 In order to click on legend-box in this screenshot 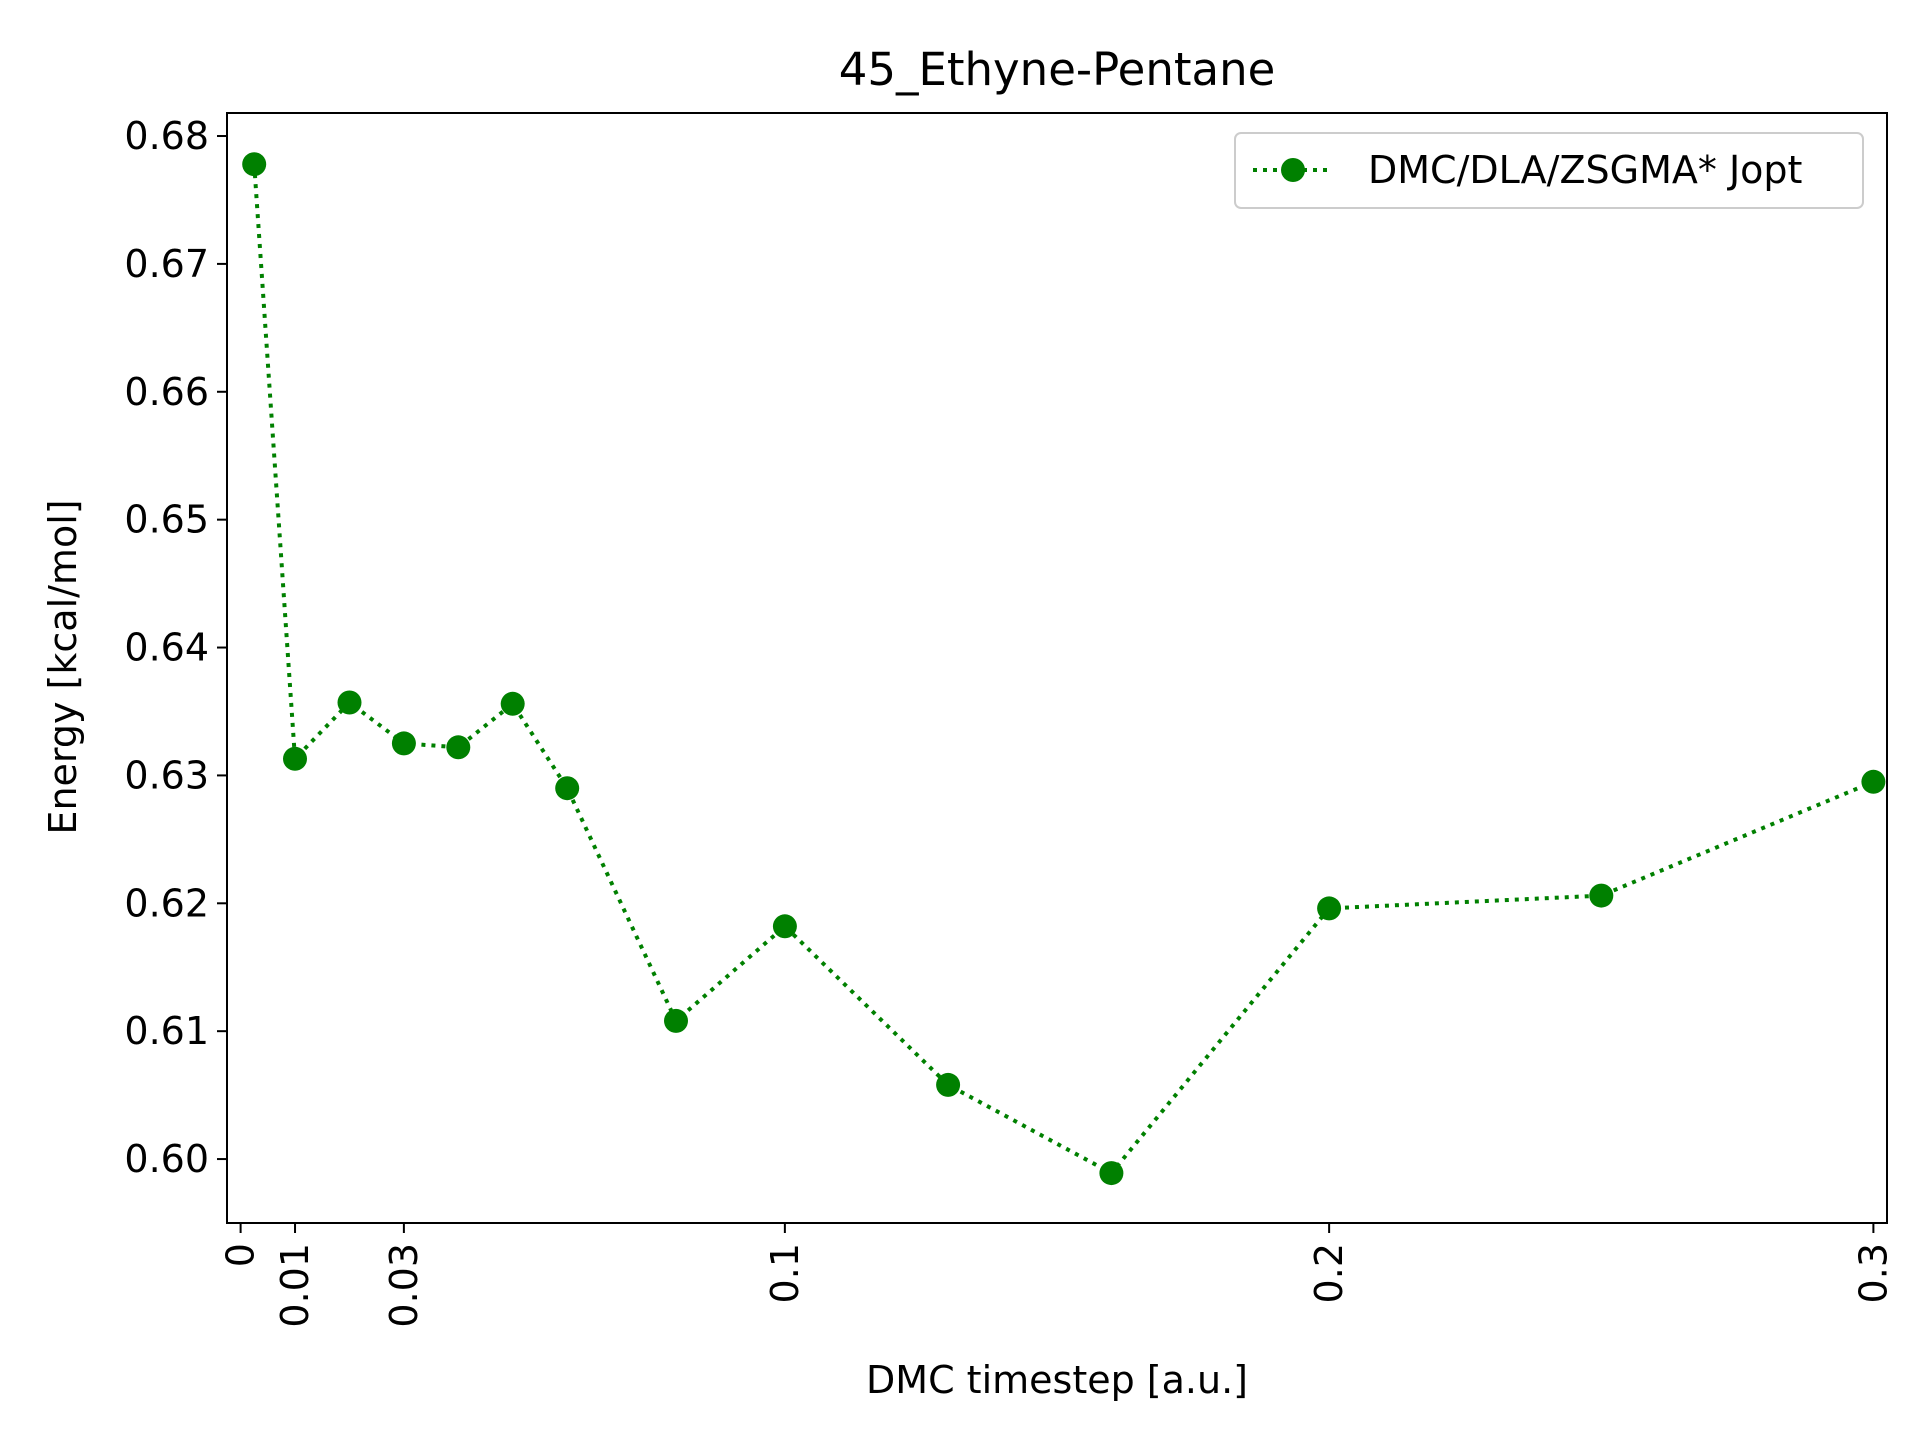, I will do `click(1549, 170)`.